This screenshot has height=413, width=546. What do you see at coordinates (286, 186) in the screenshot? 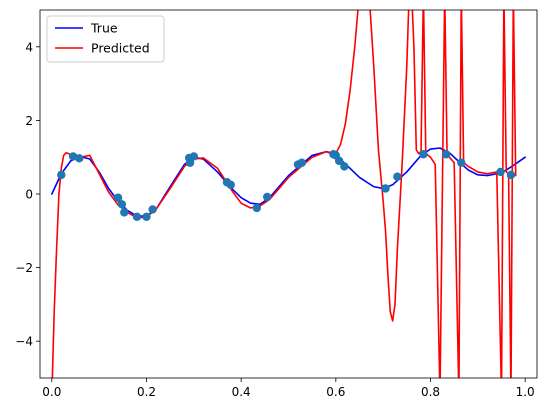
I see `sample-points` at bounding box center [286, 186].